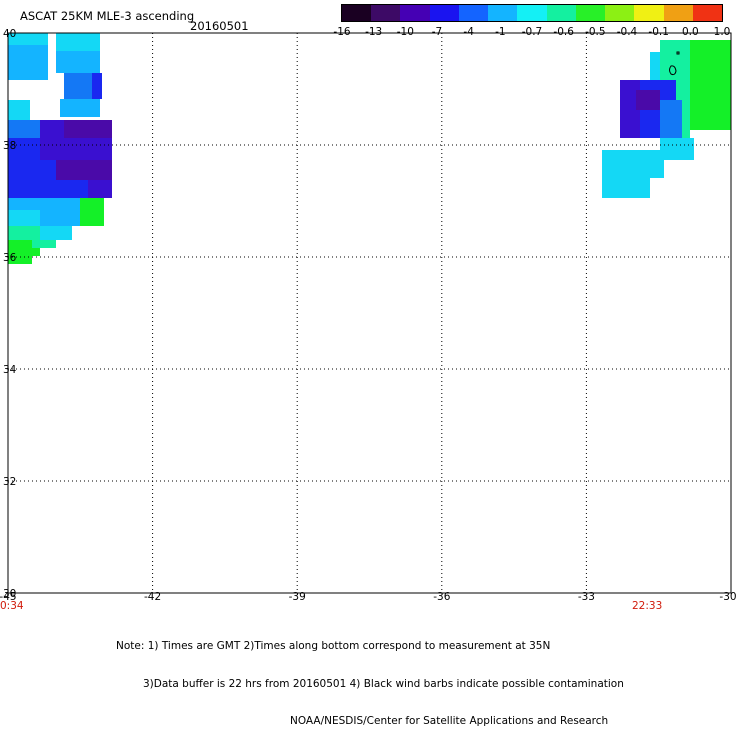  Describe the element at coordinates (10, 370) in the screenshot. I see `latitude-label: 34` at that location.